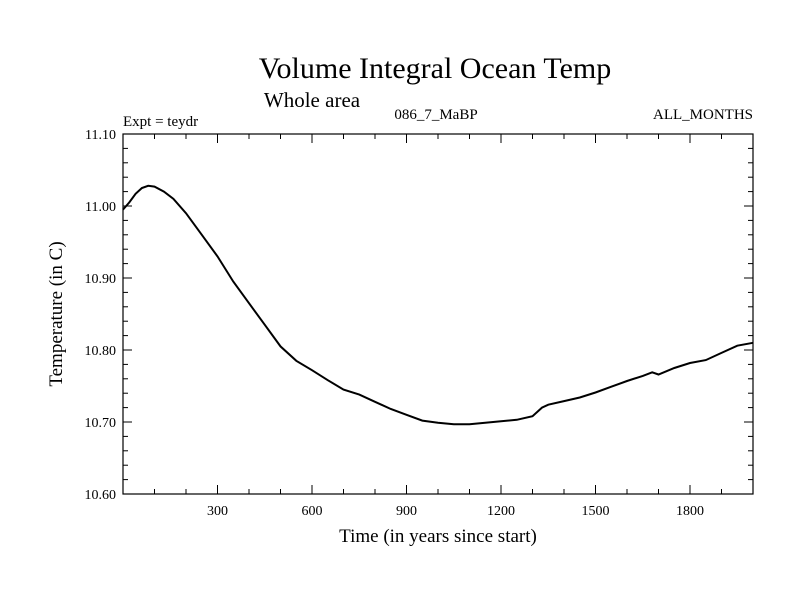  I want to click on chart-subtitle: Whole area, so click(312, 100).